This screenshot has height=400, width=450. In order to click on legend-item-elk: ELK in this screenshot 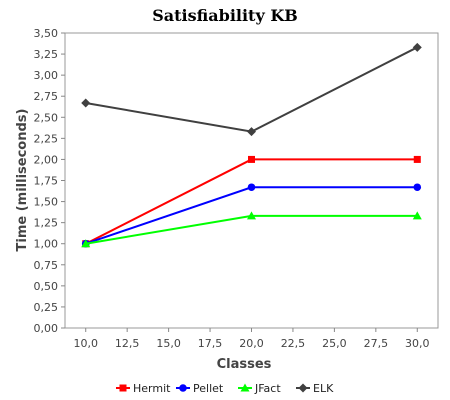, I will do `click(315, 388)`.